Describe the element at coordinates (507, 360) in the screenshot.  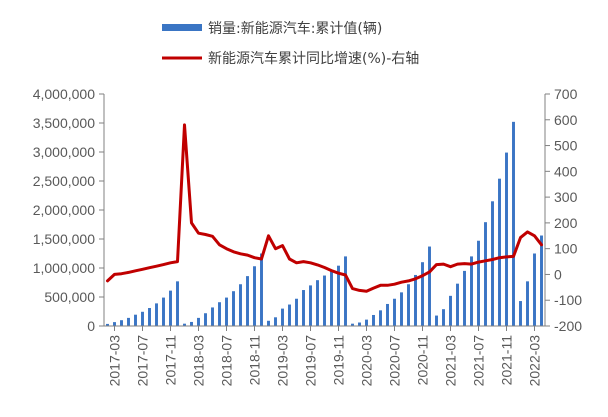
I see `x-tick-label: 2021-11` at that location.